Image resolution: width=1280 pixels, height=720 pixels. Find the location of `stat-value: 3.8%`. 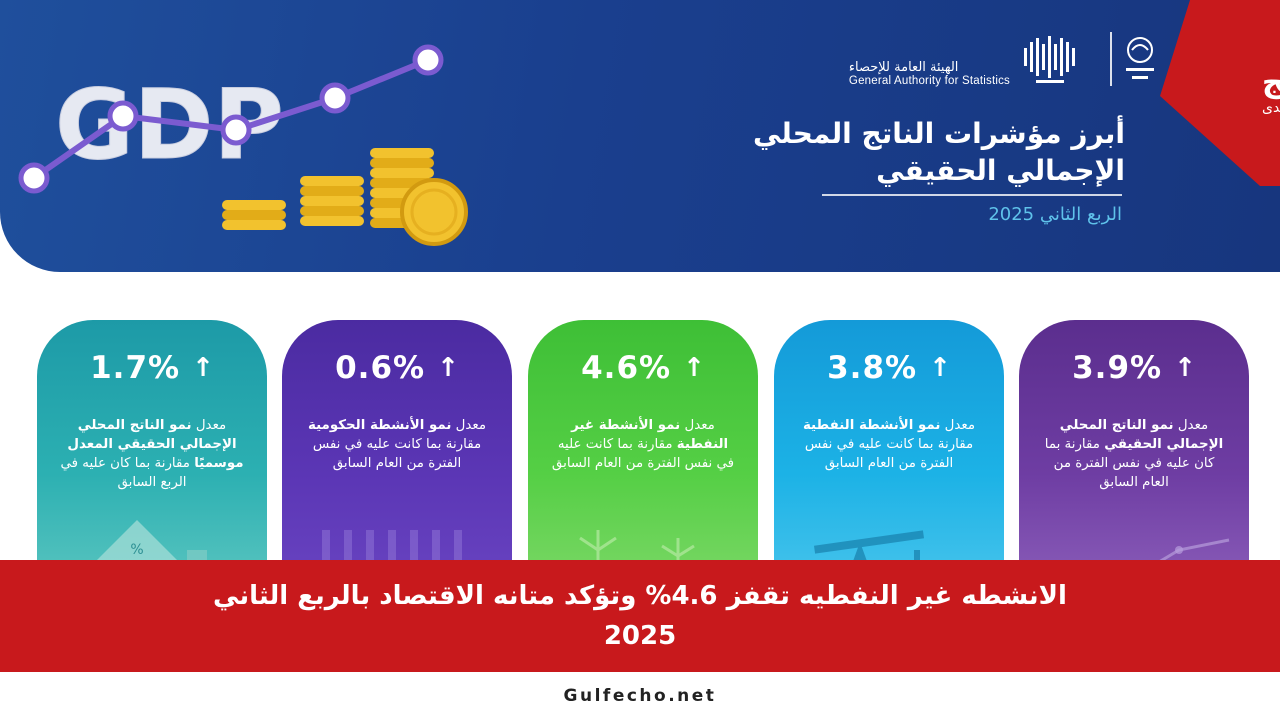

stat-value: 3.8% is located at coordinates (872, 368).